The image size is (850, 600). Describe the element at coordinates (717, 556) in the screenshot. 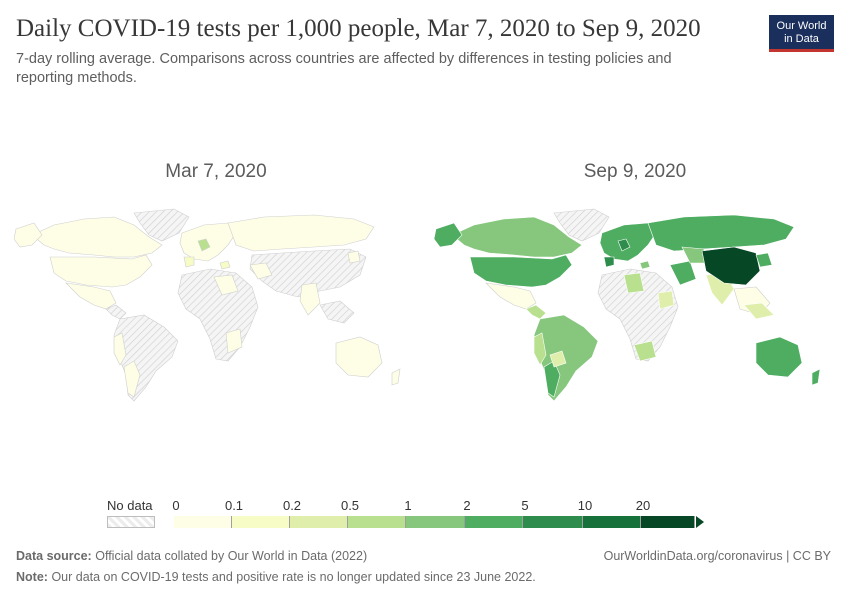

I see `source-link: OurWorldinData.org/coronavirus | CC BY` at that location.